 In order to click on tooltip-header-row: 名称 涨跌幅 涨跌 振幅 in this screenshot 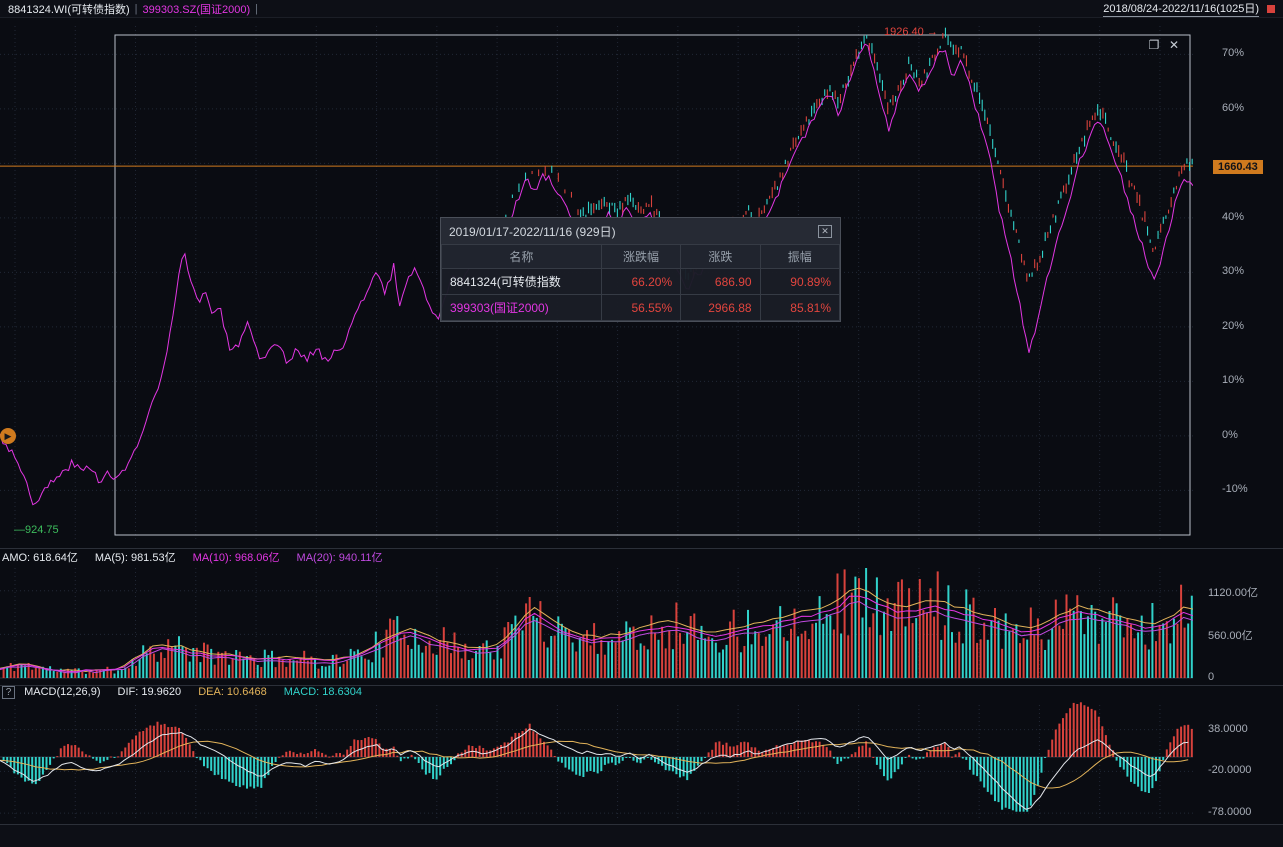, I will do `click(641, 256)`.